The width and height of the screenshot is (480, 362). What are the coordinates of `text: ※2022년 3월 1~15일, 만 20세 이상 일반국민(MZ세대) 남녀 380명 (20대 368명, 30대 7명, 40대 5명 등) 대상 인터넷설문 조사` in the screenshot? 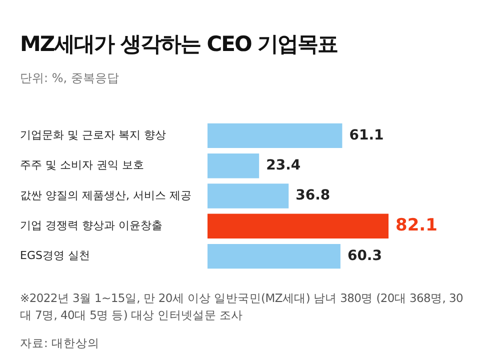 It's located at (242, 307).